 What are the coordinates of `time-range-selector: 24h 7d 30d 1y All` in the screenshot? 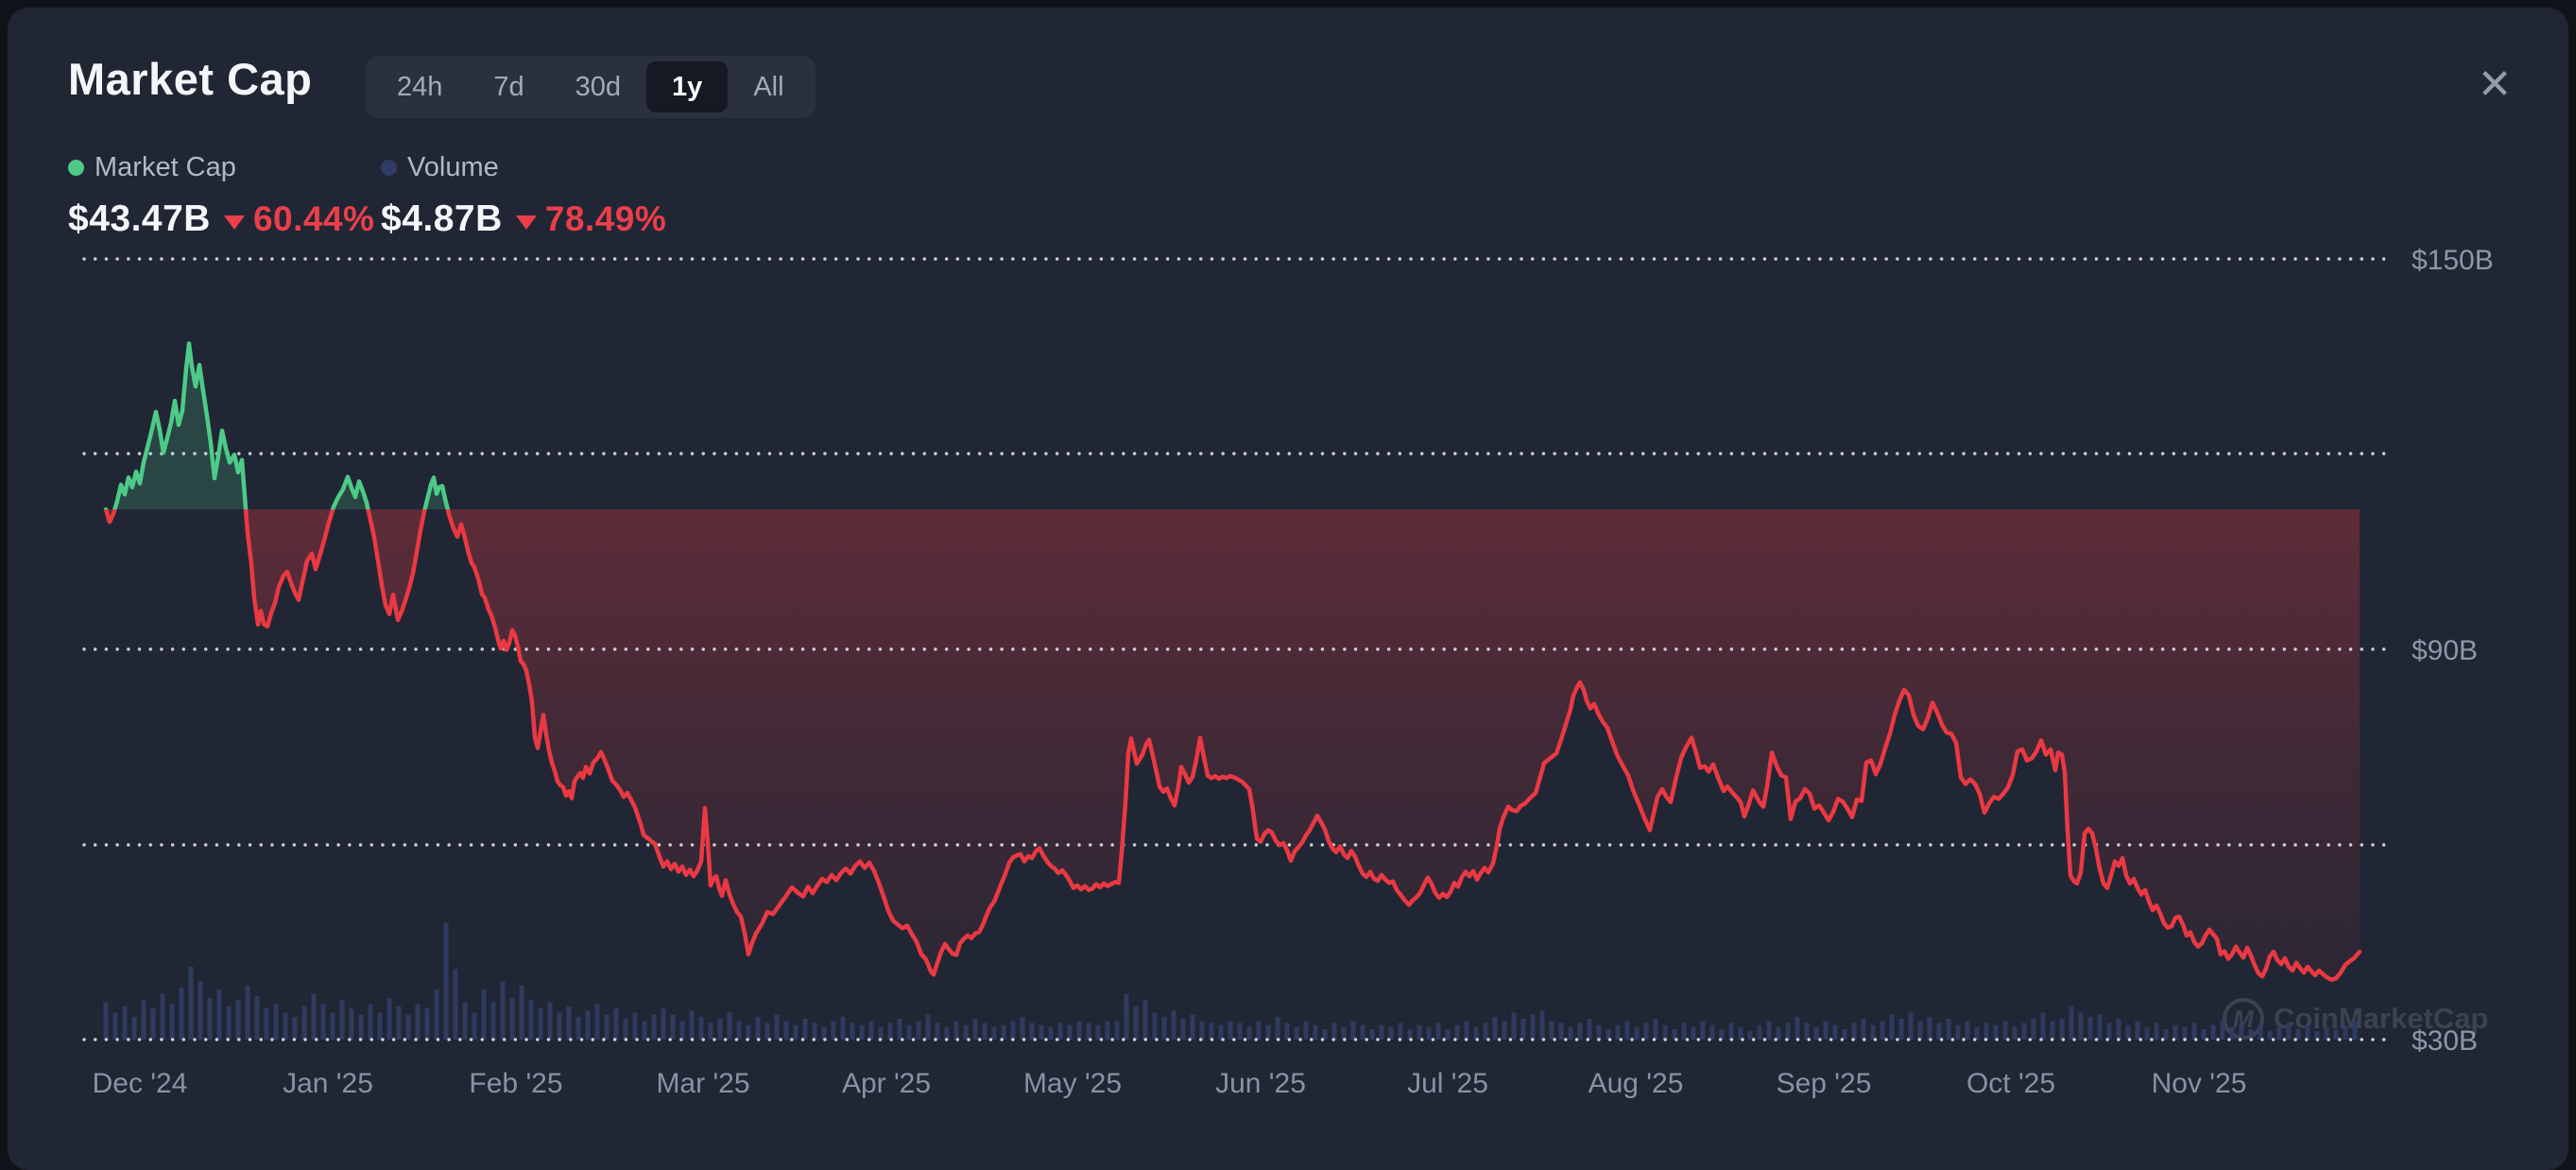 It's located at (591, 87).